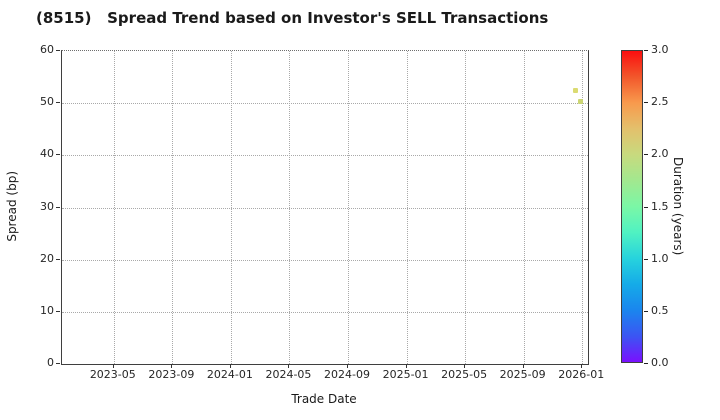 The height and width of the screenshot is (420, 720). I want to click on colorbar-tick-label: 1.5, so click(660, 206).